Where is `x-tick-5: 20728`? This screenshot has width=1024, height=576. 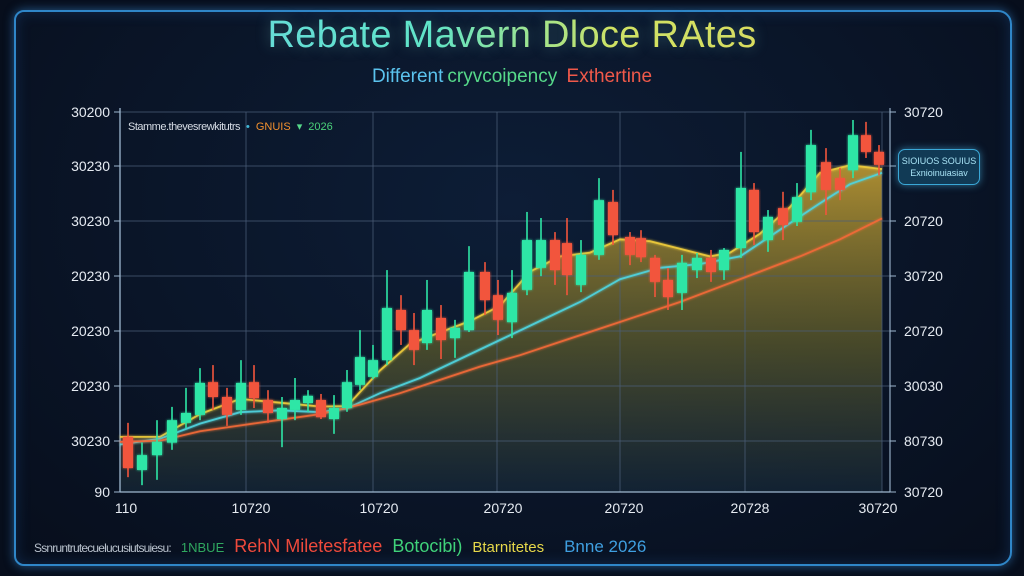
x-tick-5: 20728 is located at coordinates (750, 508).